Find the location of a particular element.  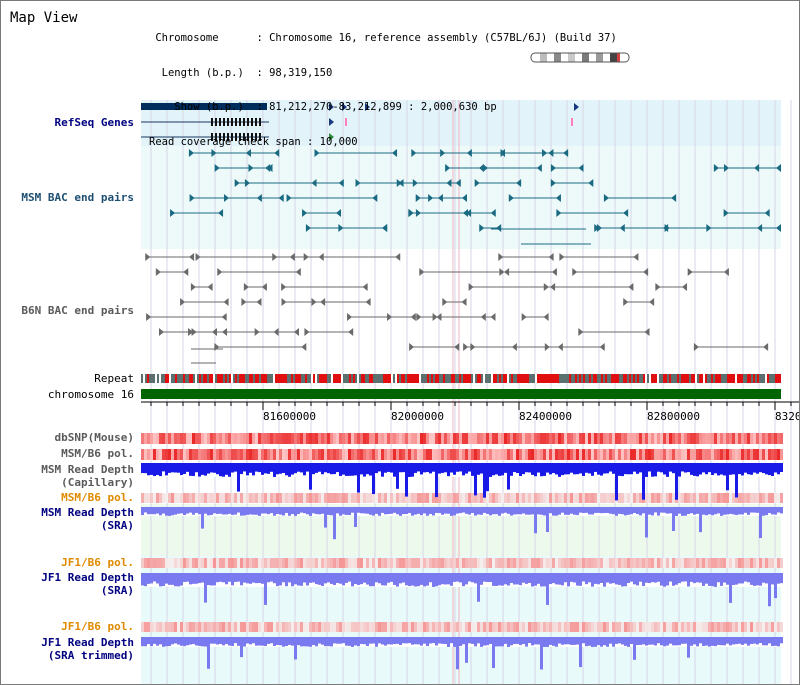

ideogram-band is located at coordinates (543, 57).